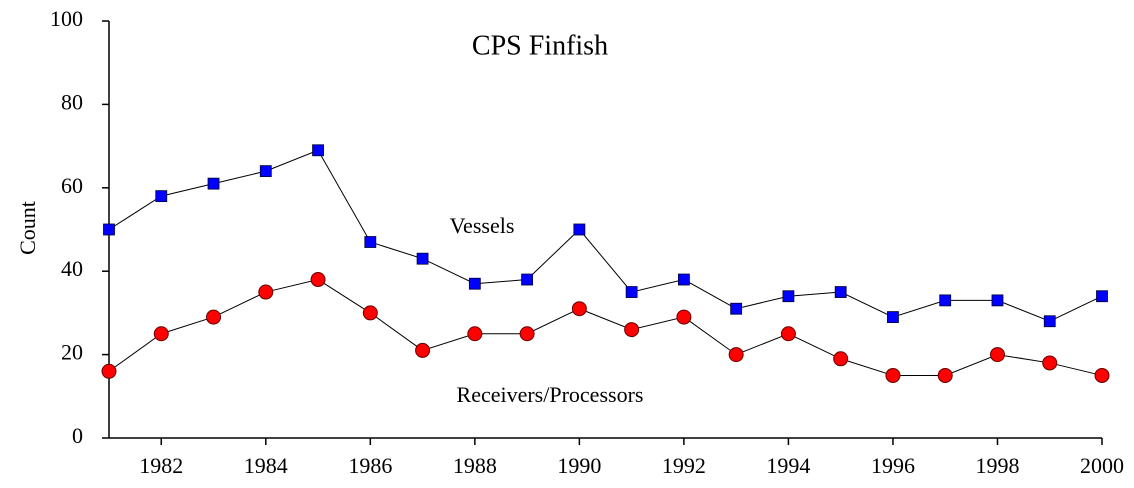  Describe the element at coordinates (684, 465) in the screenshot. I see `x-tick-label: 1992` at that location.